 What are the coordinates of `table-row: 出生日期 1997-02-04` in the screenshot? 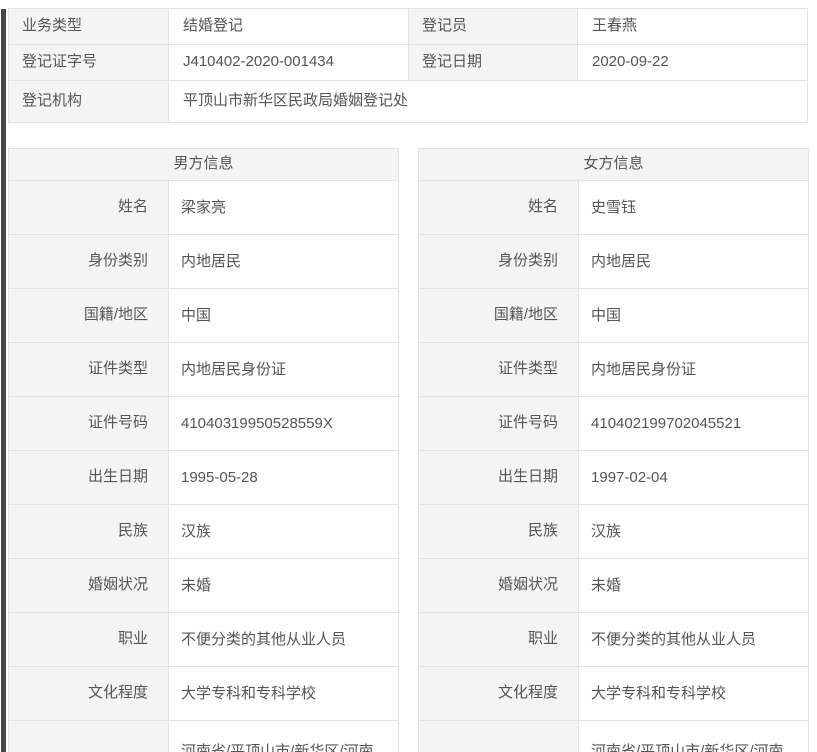 It's located at (614, 477).